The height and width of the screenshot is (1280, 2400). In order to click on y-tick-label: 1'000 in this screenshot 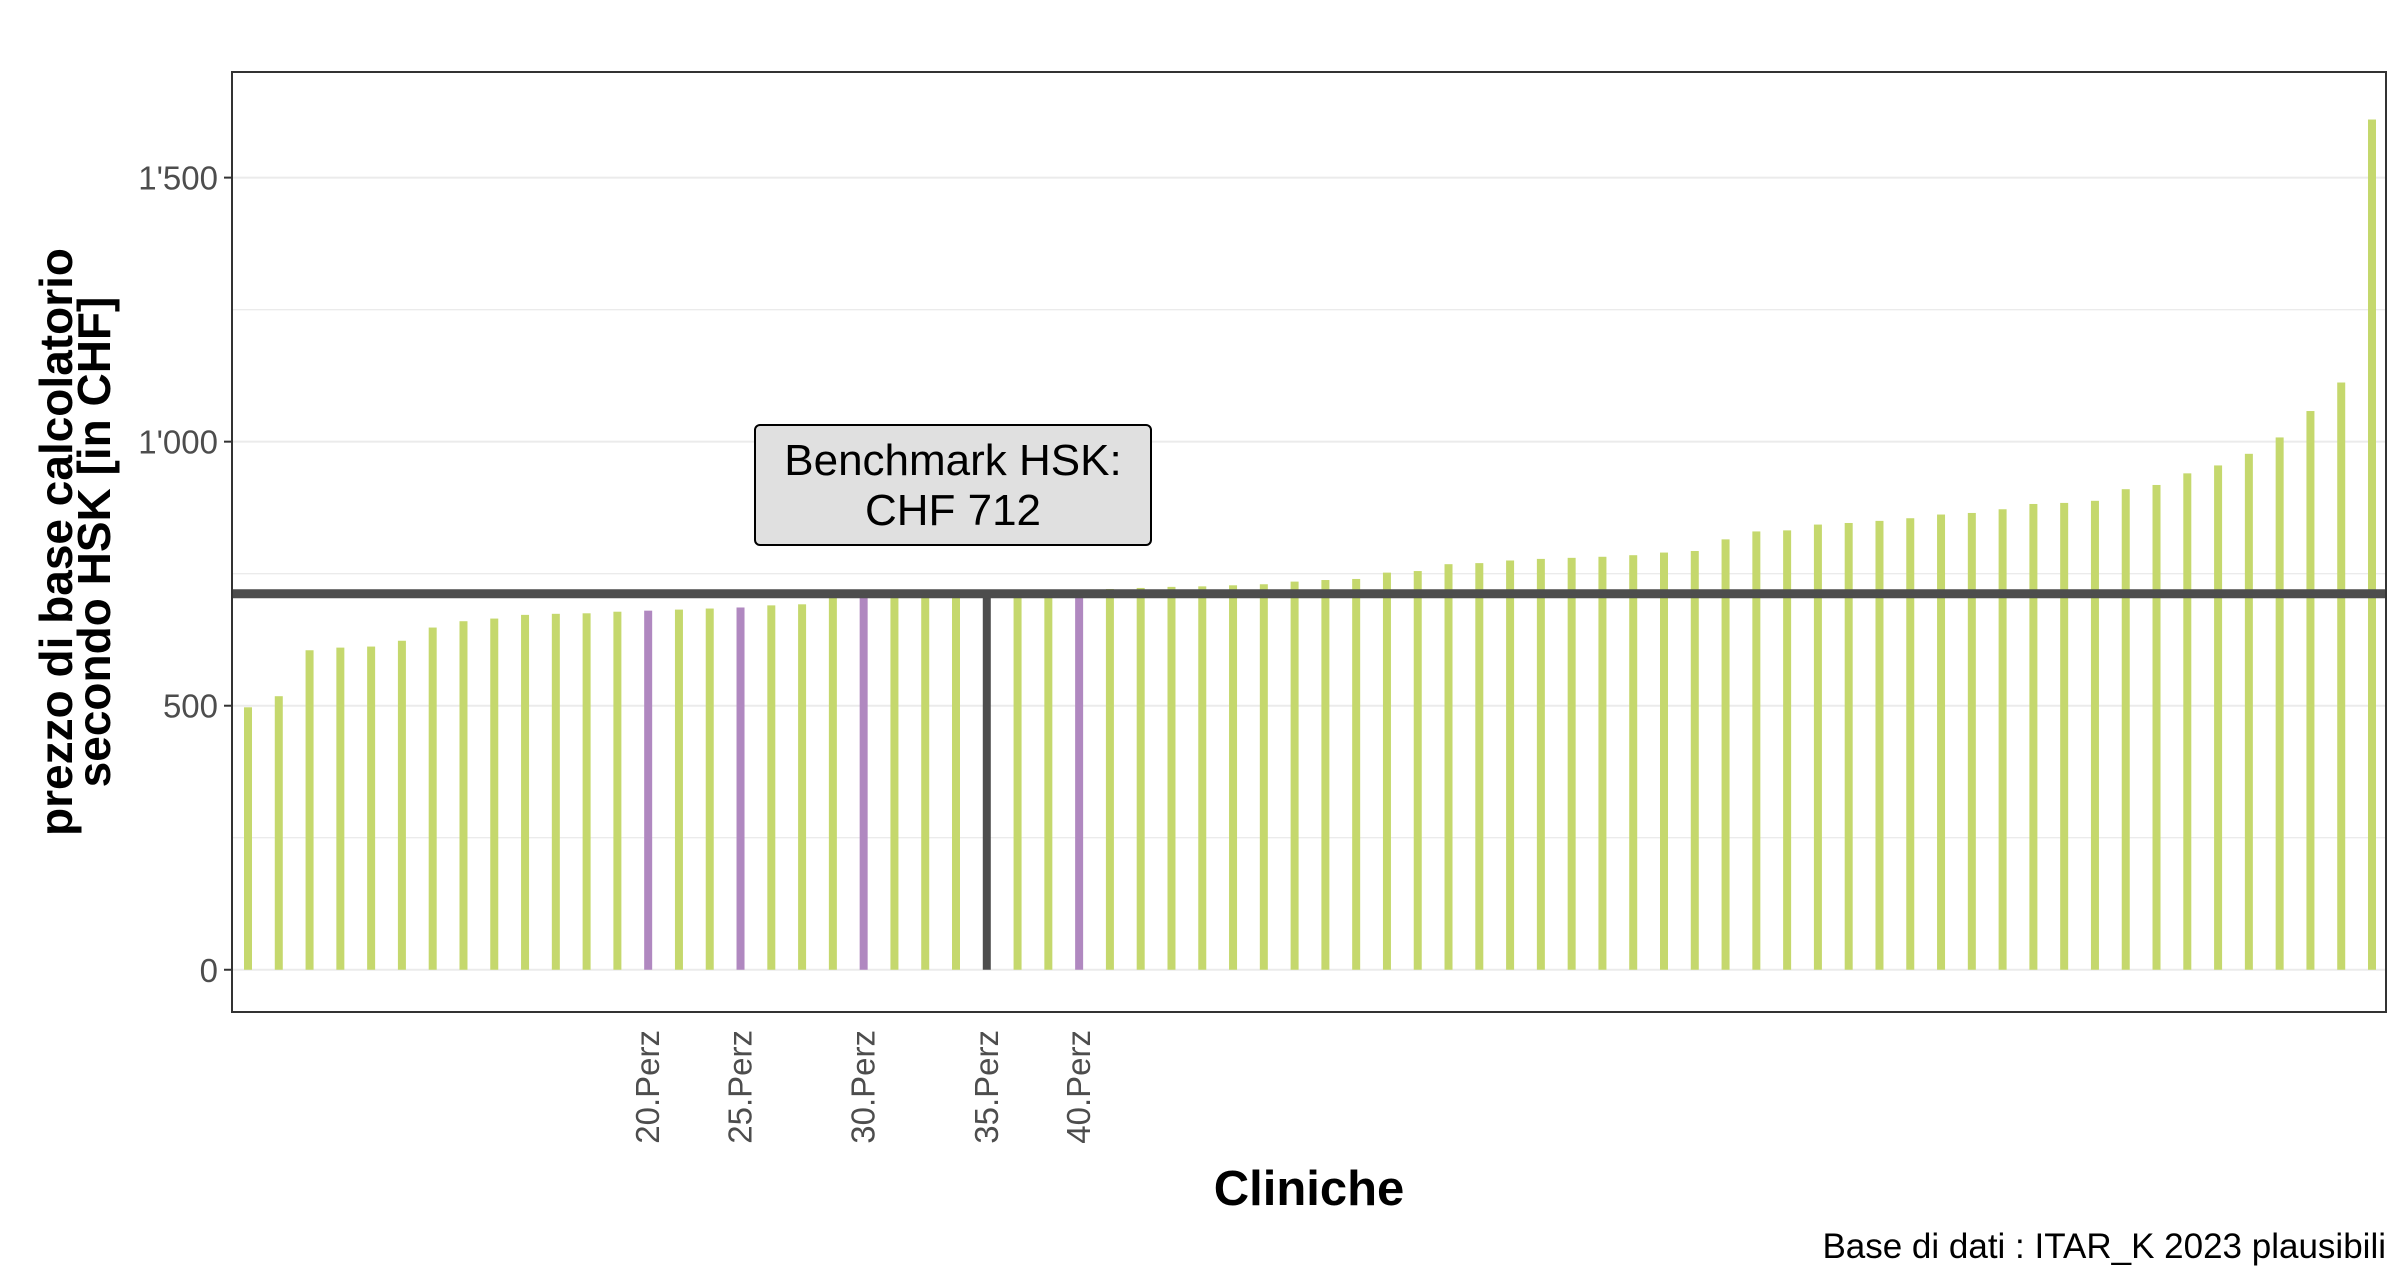, I will do `click(178, 442)`.